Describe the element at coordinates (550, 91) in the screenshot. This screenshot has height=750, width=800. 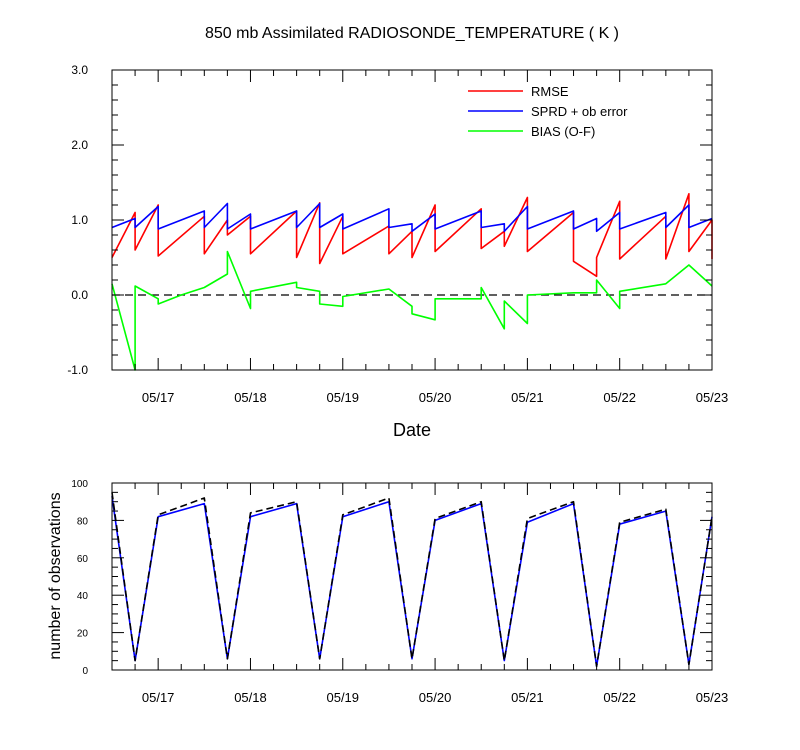
I see `legend-label: RMSE` at that location.